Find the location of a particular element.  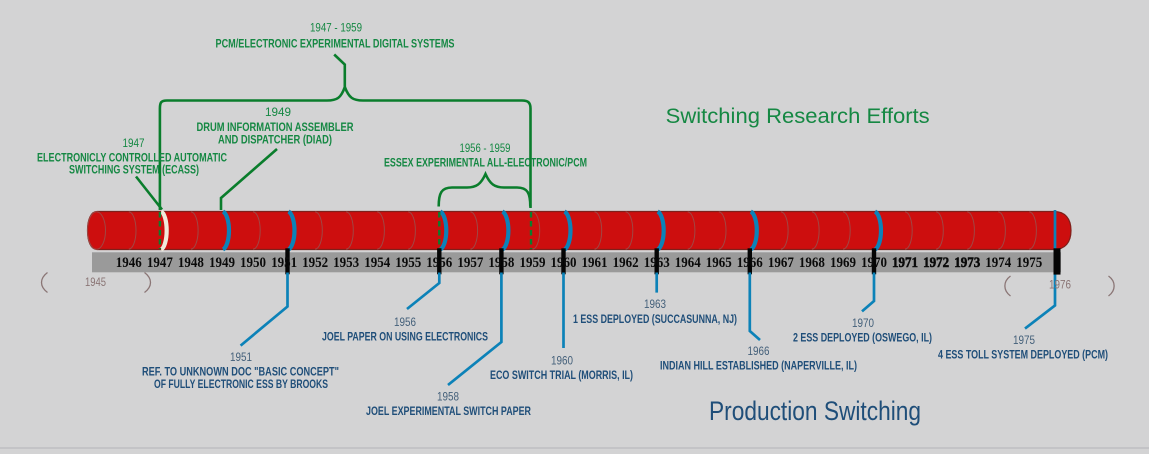

svg-text: 1959 is located at coordinates (533, 263).